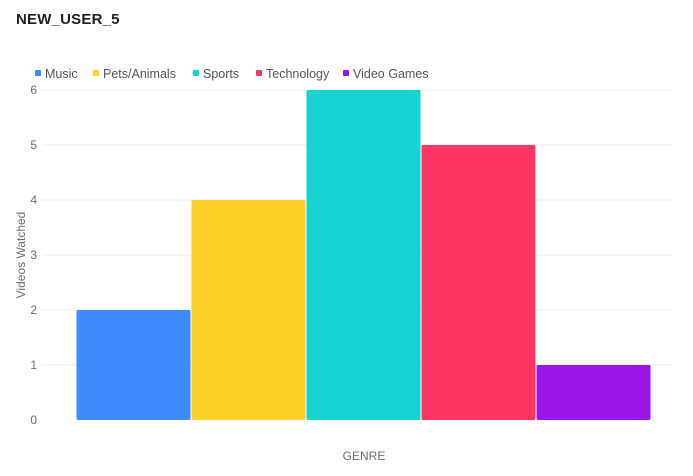 The height and width of the screenshot is (476, 693). What do you see at coordinates (364, 456) in the screenshot?
I see `x-axis-label: GENRE` at bounding box center [364, 456].